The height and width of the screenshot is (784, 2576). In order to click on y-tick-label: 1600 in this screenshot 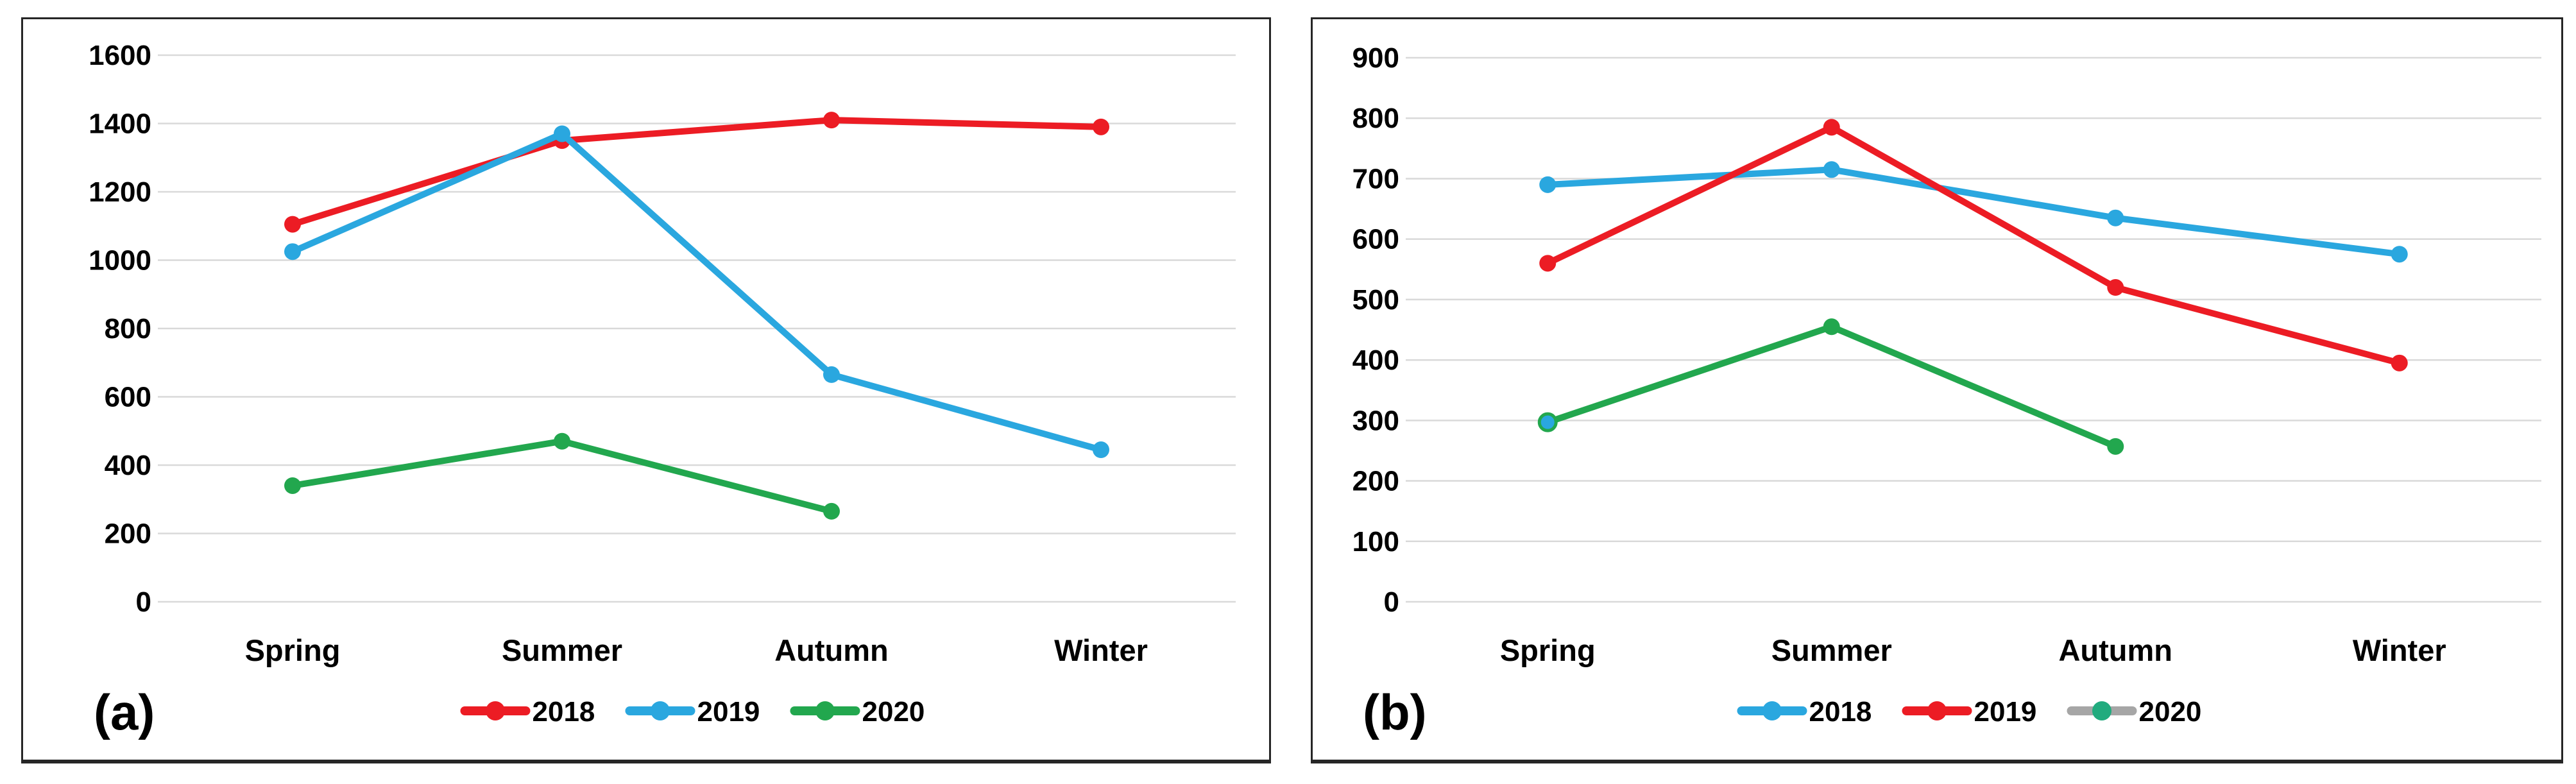, I will do `click(120, 55)`.